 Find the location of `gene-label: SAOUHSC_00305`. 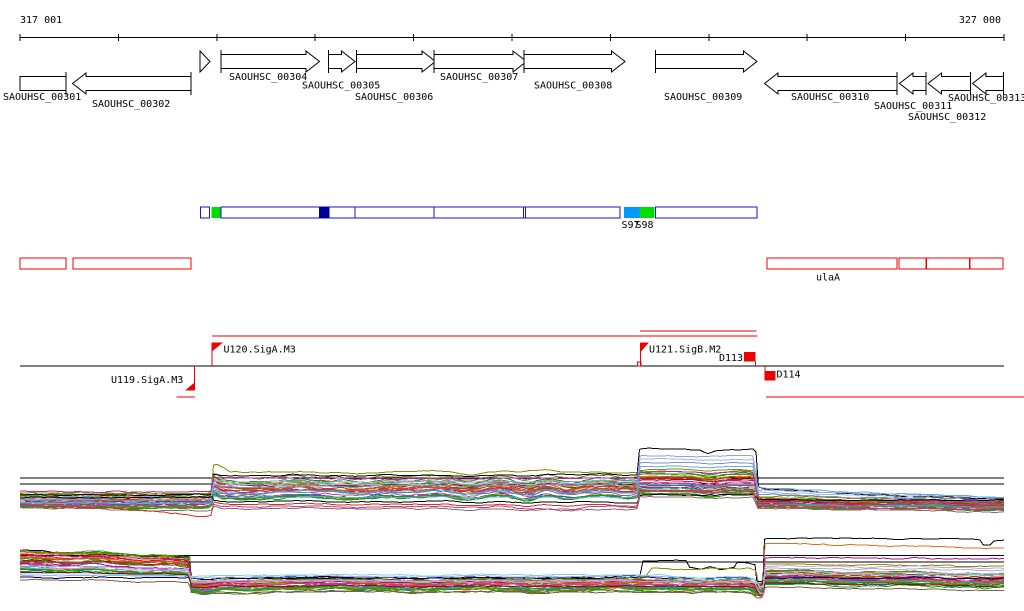

gene-label: SAOUHSC_00305 is located at coordinates (341, 86).